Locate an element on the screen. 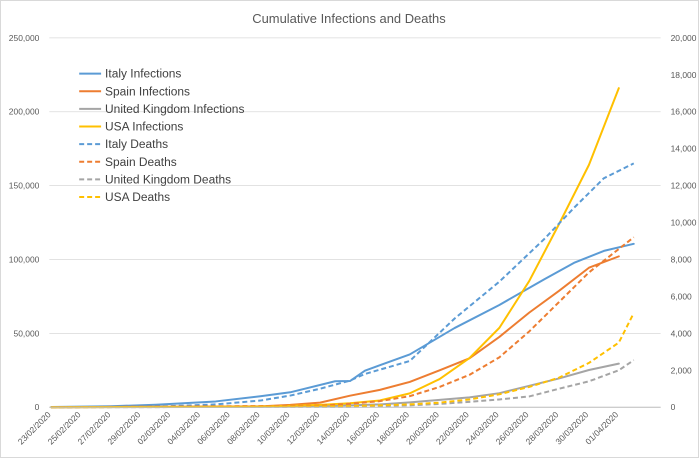  right-tick-label: 8,000 is located at coordinates (681, 259).